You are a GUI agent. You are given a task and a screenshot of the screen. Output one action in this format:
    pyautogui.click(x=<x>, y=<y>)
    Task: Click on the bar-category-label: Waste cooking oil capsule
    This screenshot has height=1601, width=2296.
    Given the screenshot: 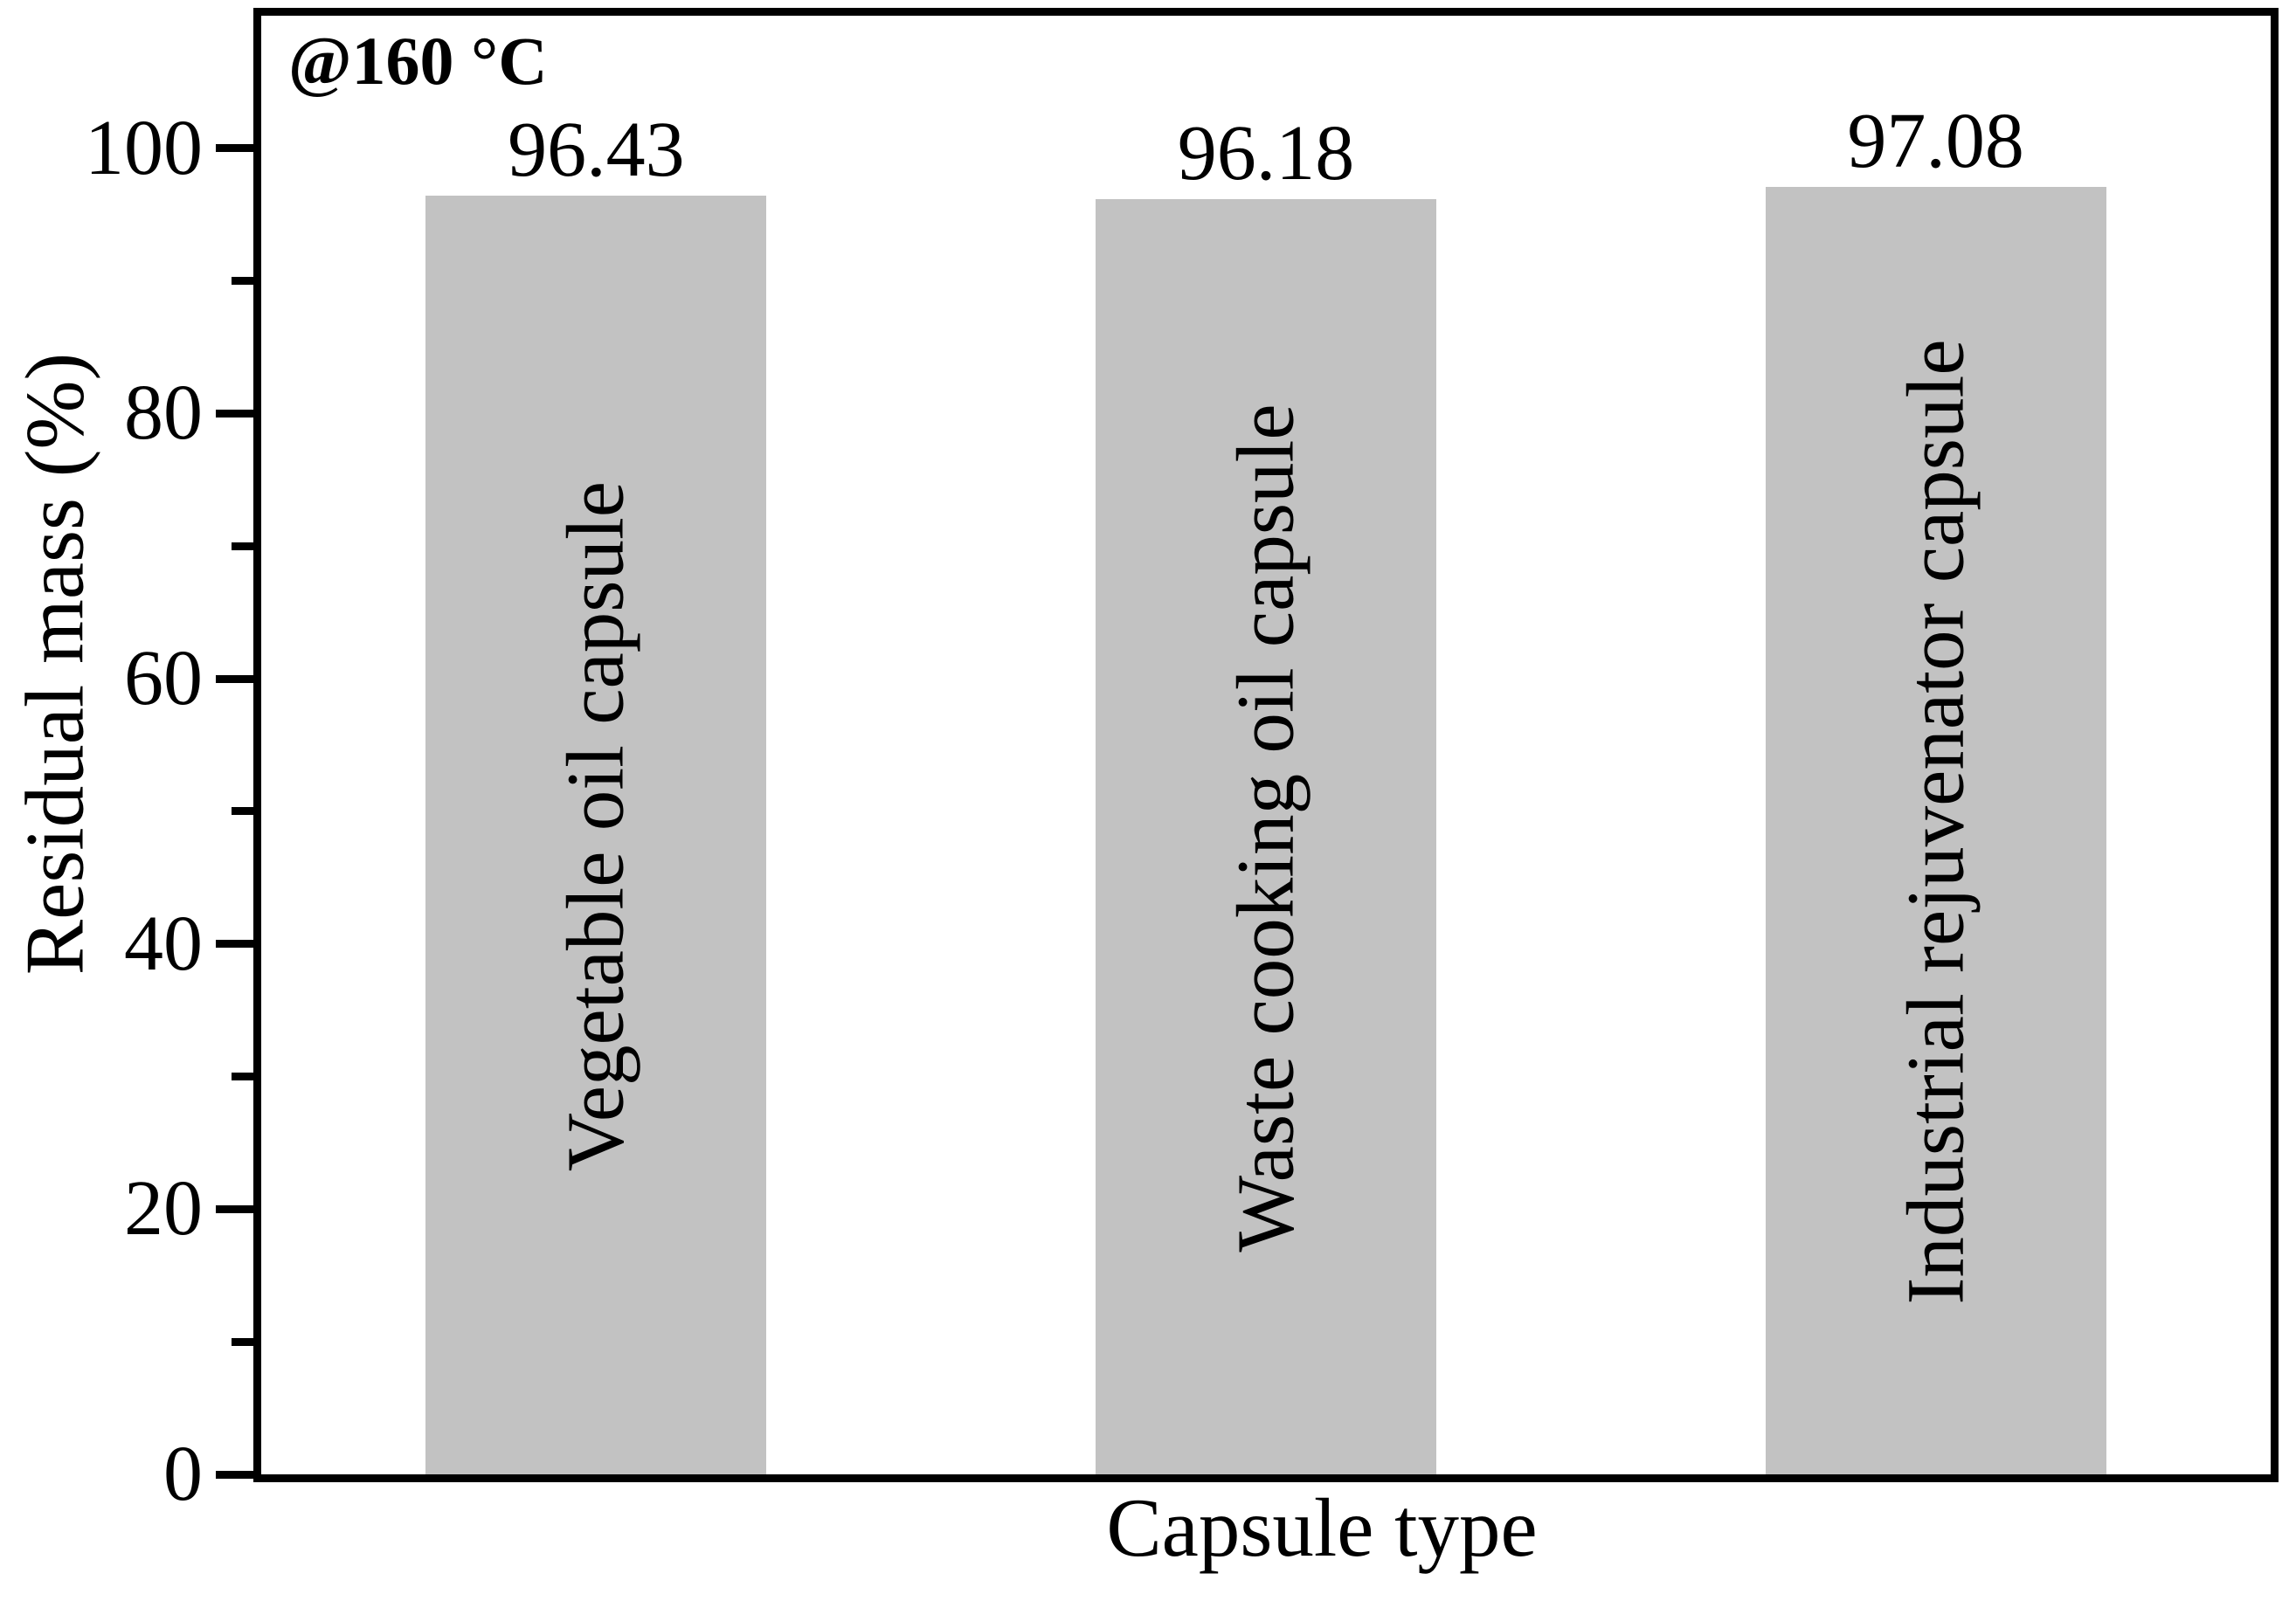 What is the action you would take?
    pyautogui.click(x=1266, y=829)
    